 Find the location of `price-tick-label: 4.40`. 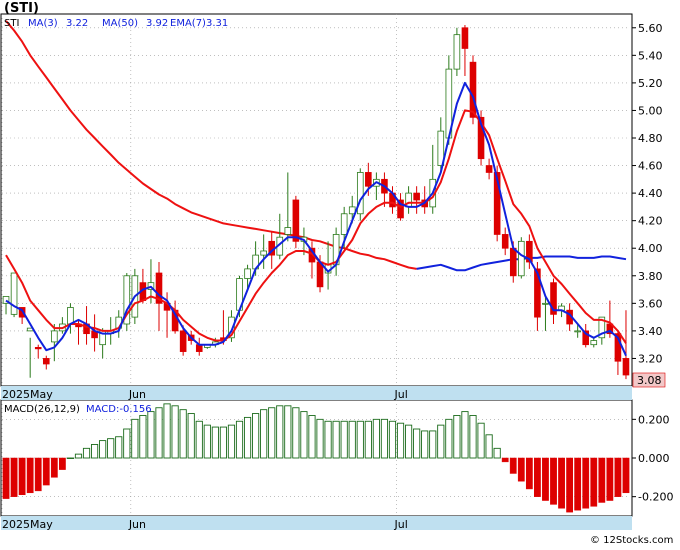

price-tick-label: 4.40 is located at coordinates (650, 193).